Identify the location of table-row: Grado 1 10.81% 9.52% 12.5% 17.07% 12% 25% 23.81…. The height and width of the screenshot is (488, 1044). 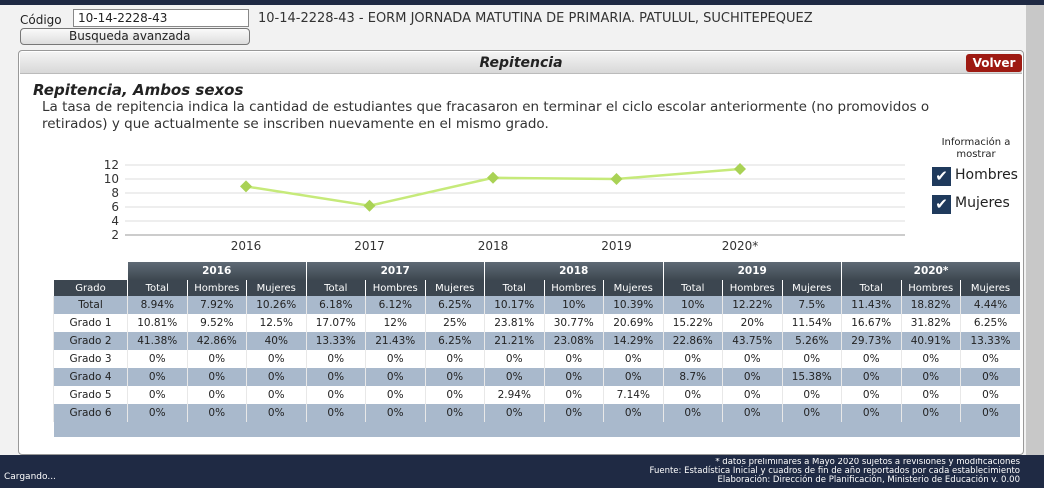
(537, 323).